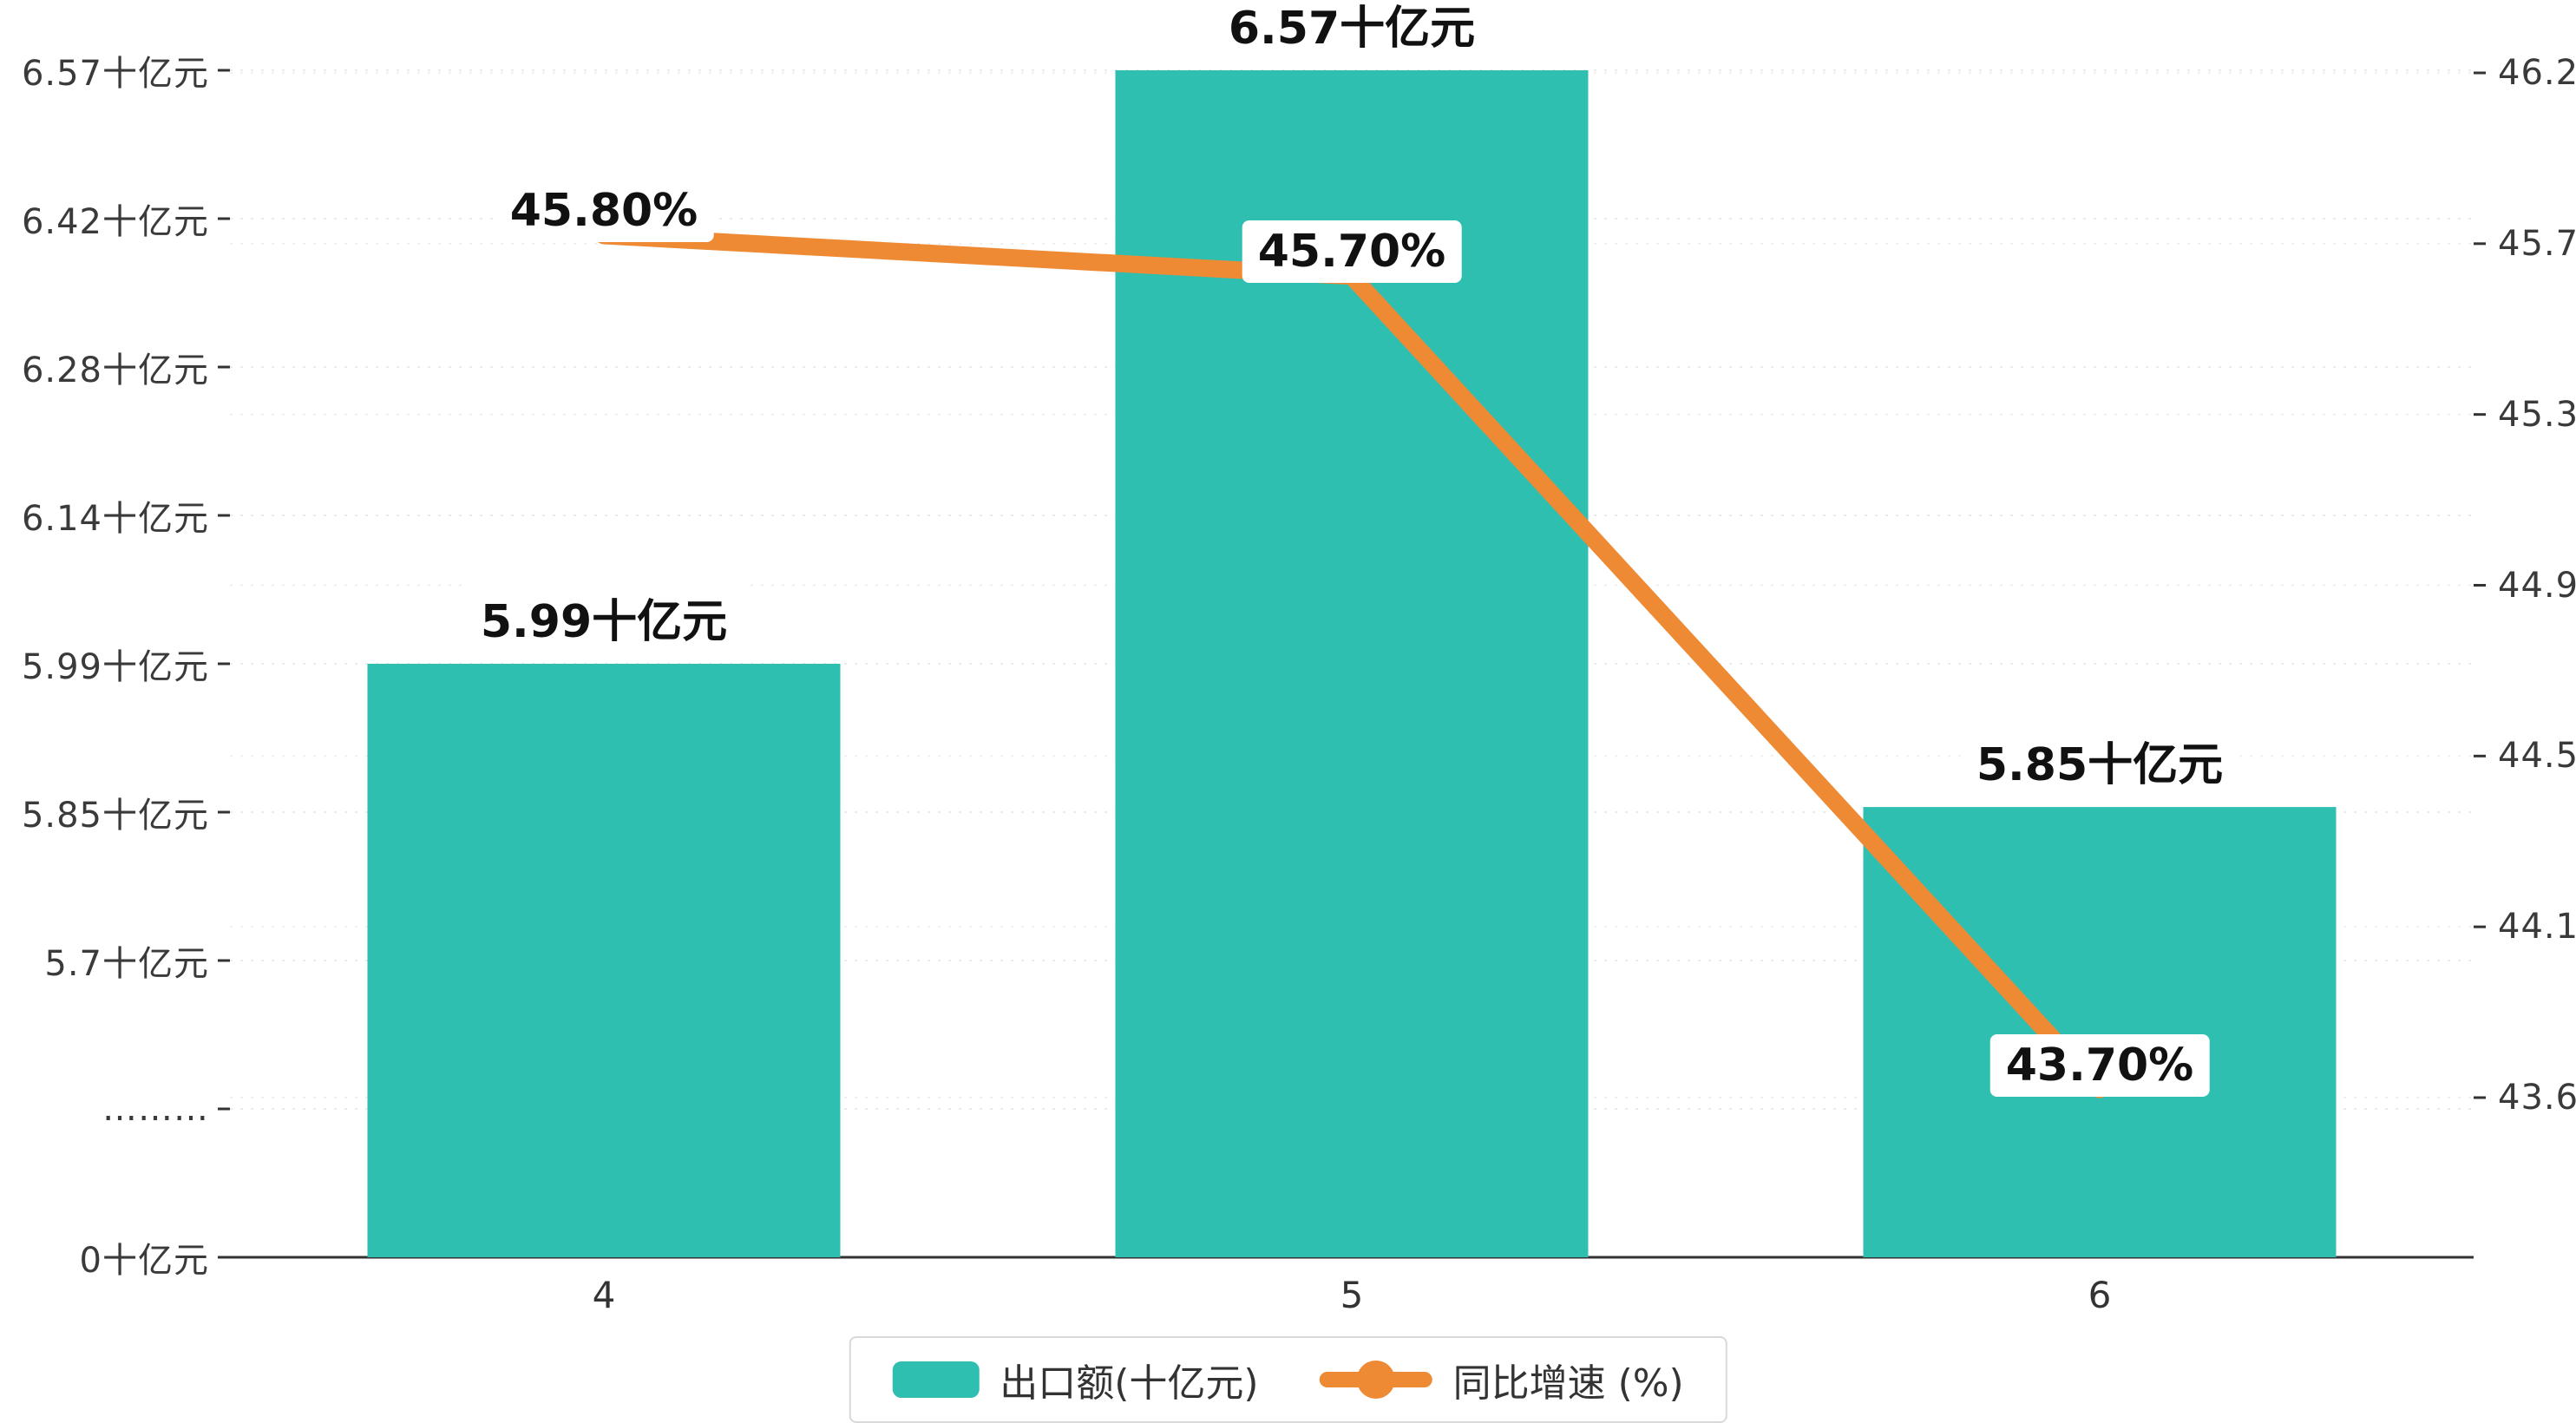 Image resolution: width=2576 pixels, height=1423 pixels. I want to click on bar-swatch-icon, so click(936, 1379).